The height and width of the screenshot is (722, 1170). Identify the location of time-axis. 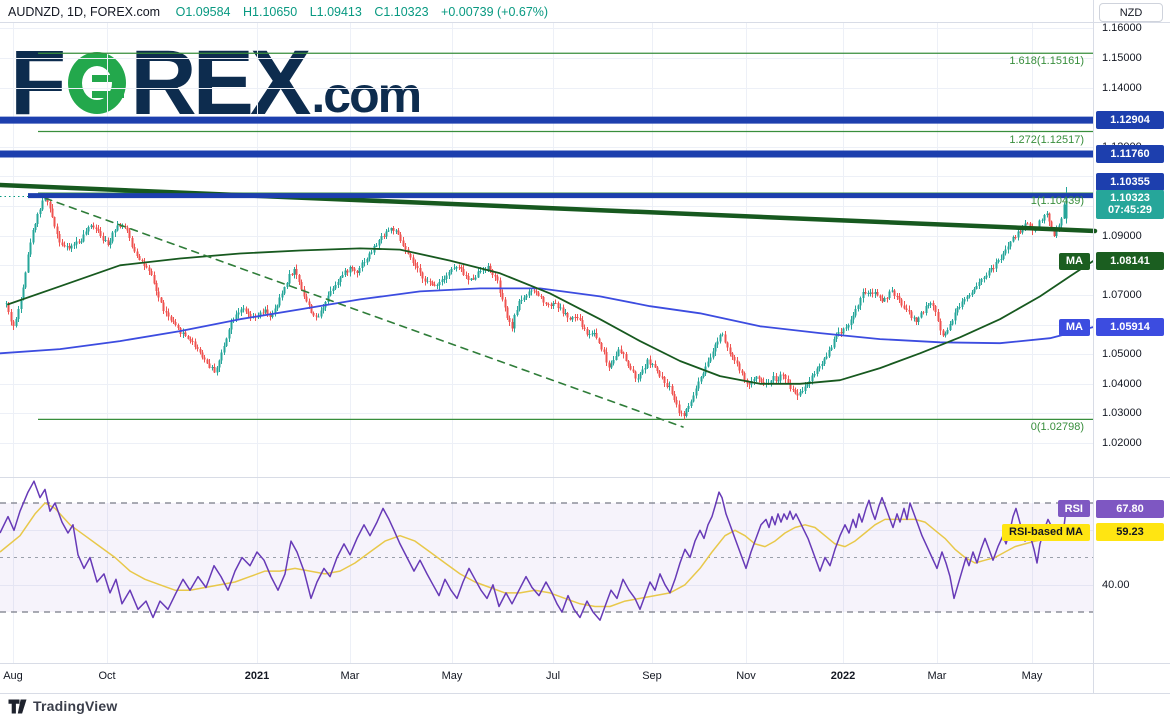
(546, 678).